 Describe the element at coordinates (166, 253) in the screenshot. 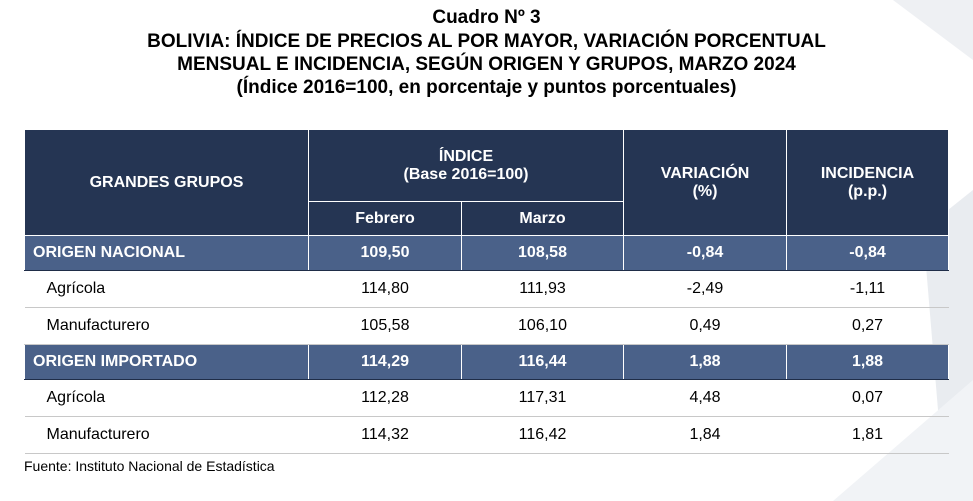

I see `row-name: ORIGEN NACIONAL` at that location.